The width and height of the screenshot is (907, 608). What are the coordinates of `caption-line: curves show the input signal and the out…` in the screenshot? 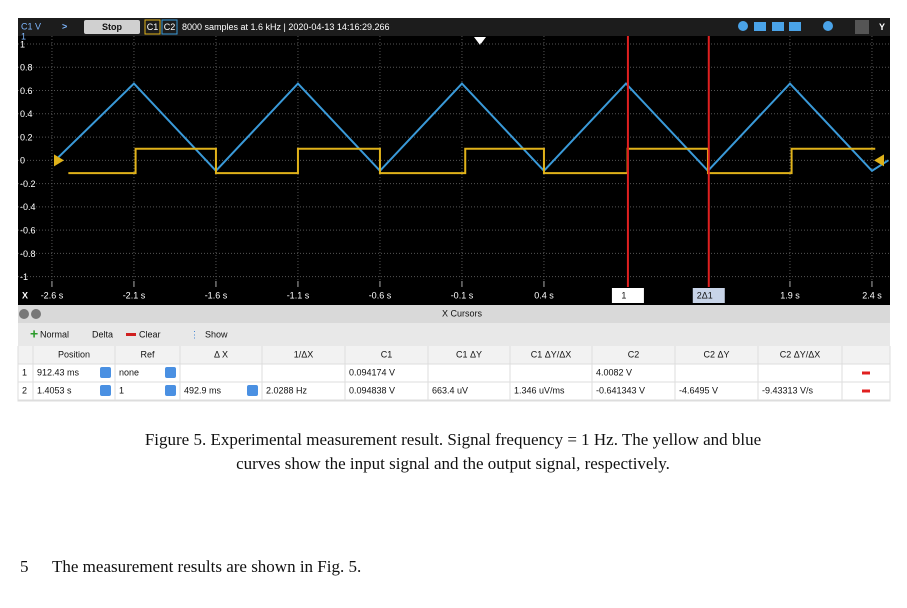 It's located at (453, 463).